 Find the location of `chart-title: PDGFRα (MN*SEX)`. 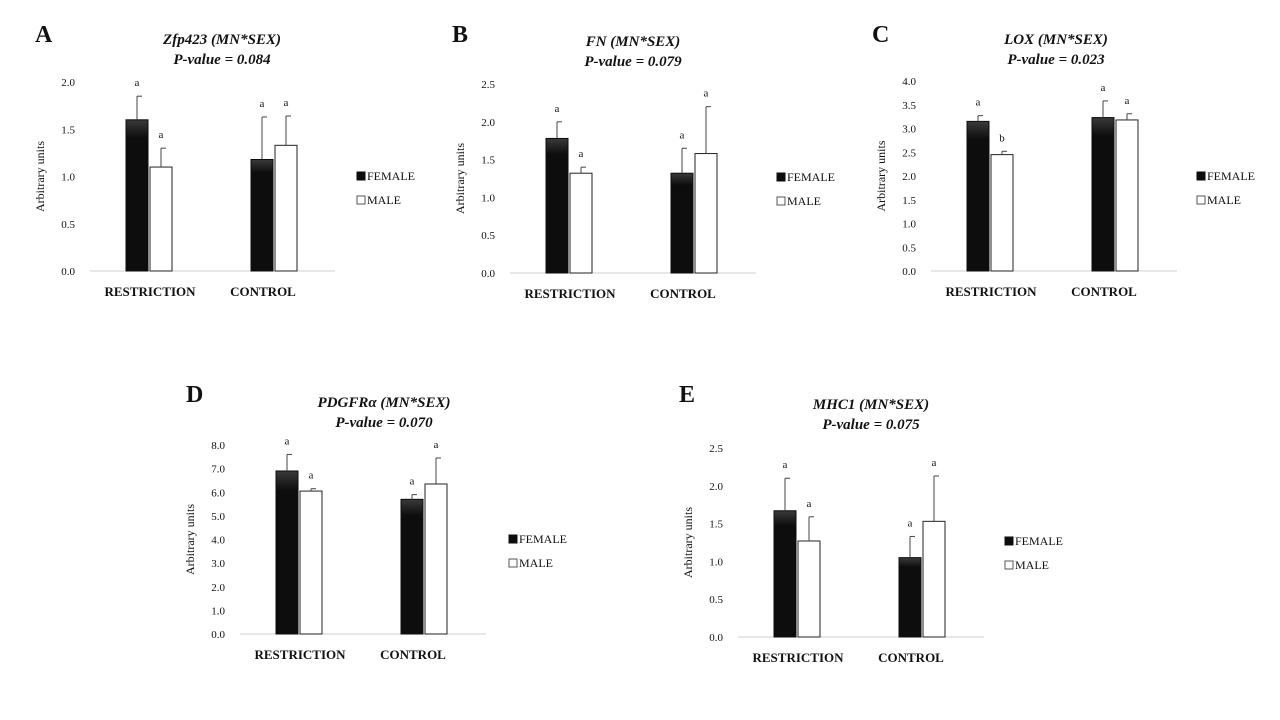

chart-title: PDGFRα (MN*SEX) is located at coordinates (384, 403).